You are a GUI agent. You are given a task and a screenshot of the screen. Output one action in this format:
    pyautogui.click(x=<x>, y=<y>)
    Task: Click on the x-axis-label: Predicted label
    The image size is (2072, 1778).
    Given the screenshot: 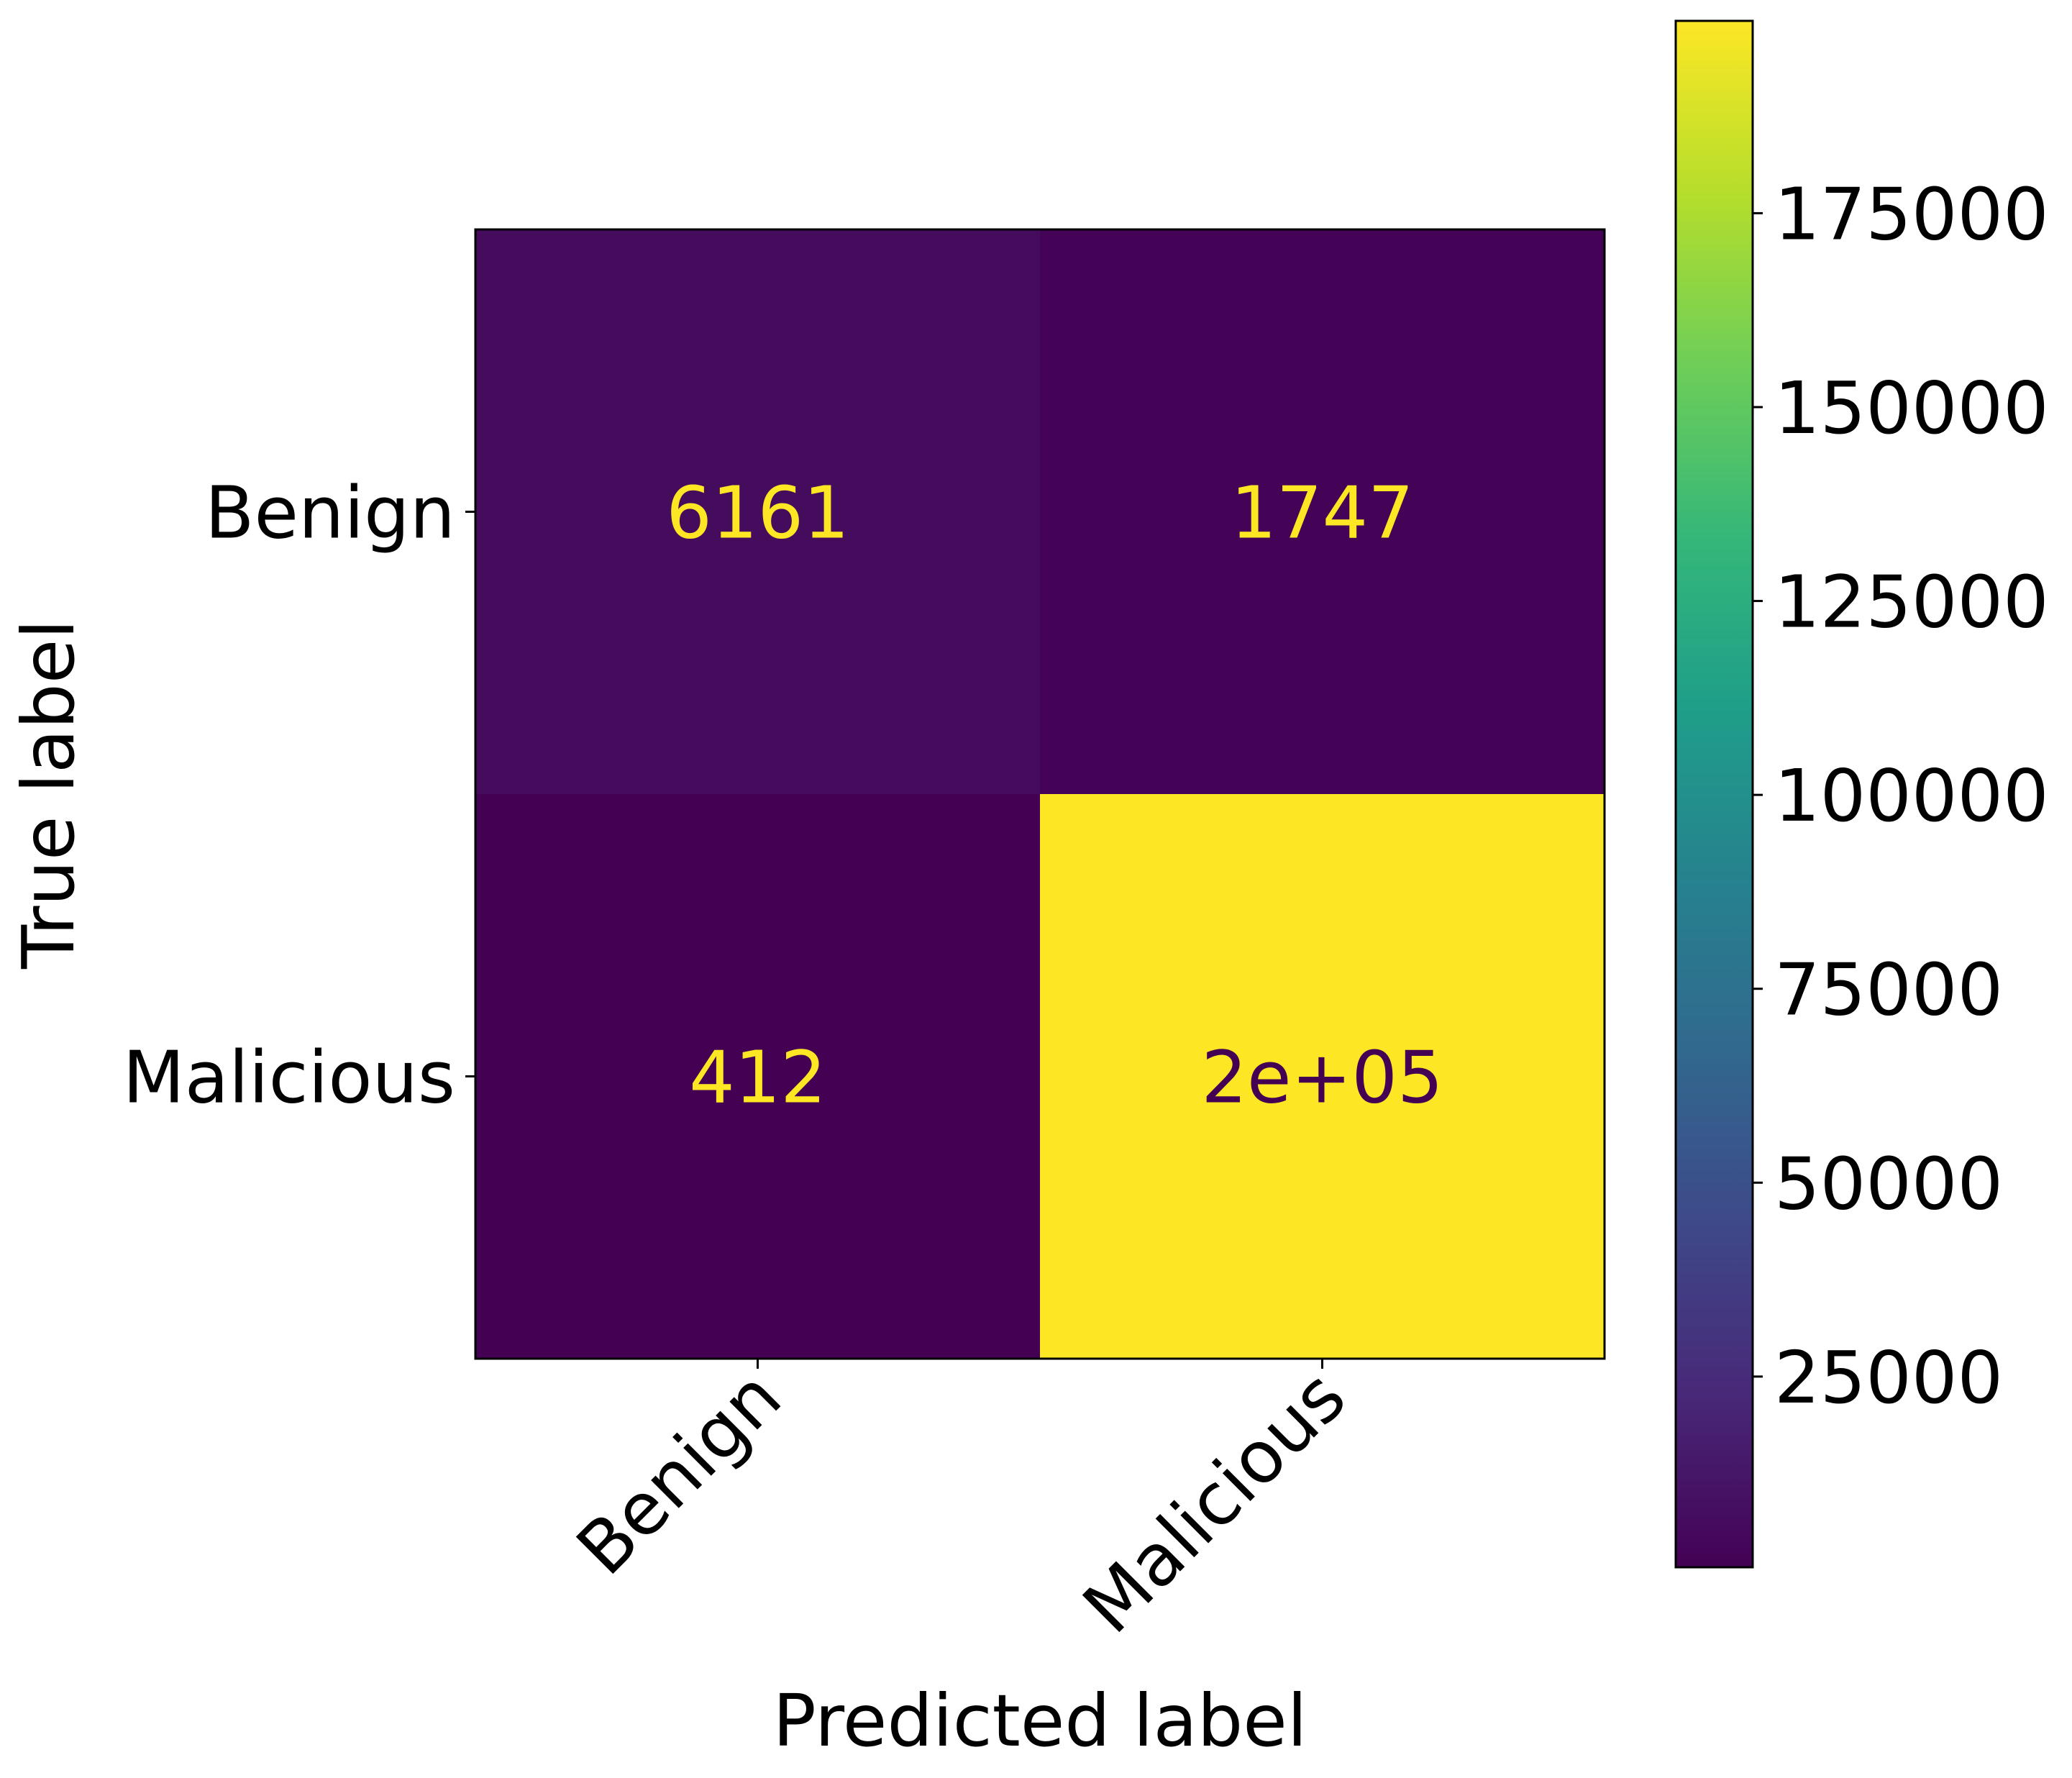 What is the action you would take?
    pyautogui.click(x=1039, y=1721)
    